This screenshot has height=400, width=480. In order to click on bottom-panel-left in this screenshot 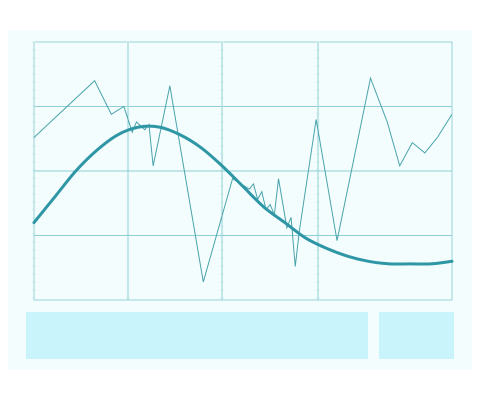, I will do `click(197, 335)`.